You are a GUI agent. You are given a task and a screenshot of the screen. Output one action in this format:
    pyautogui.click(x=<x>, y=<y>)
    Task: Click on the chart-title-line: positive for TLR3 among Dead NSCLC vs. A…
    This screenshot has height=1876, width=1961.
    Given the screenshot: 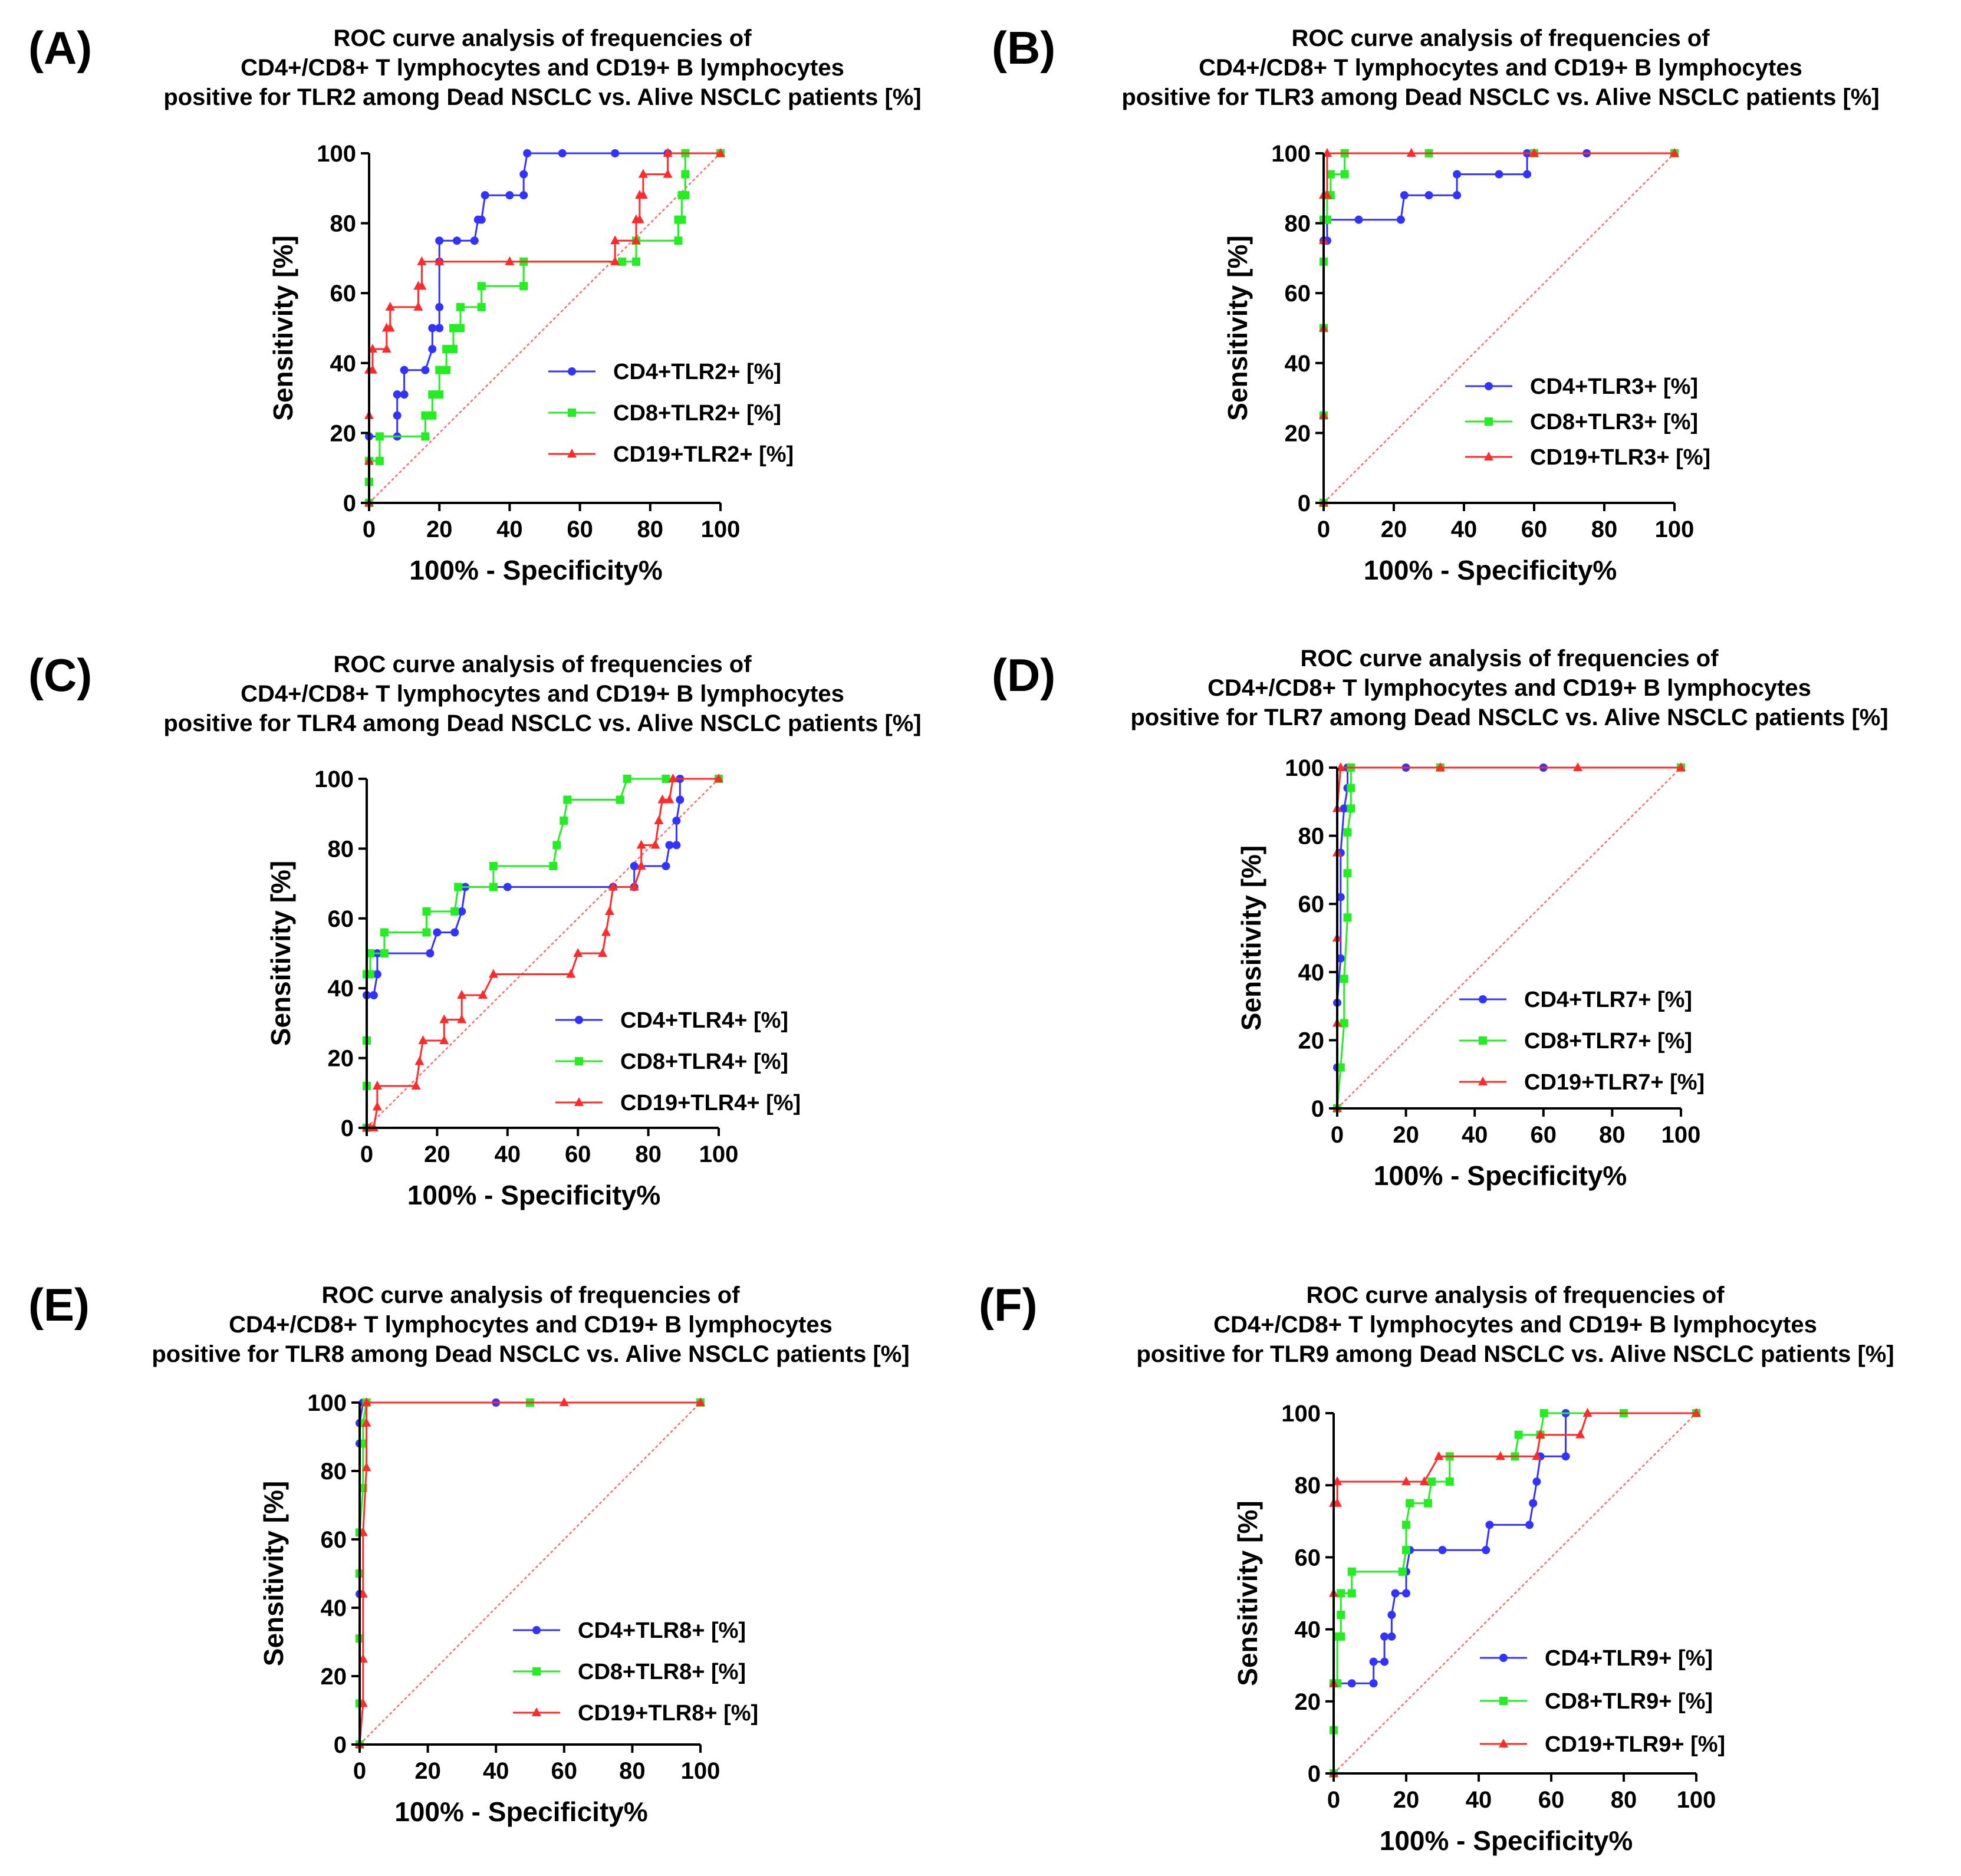 What is the action you would take?
    pyautogui.click(x=1500, y=97)
    